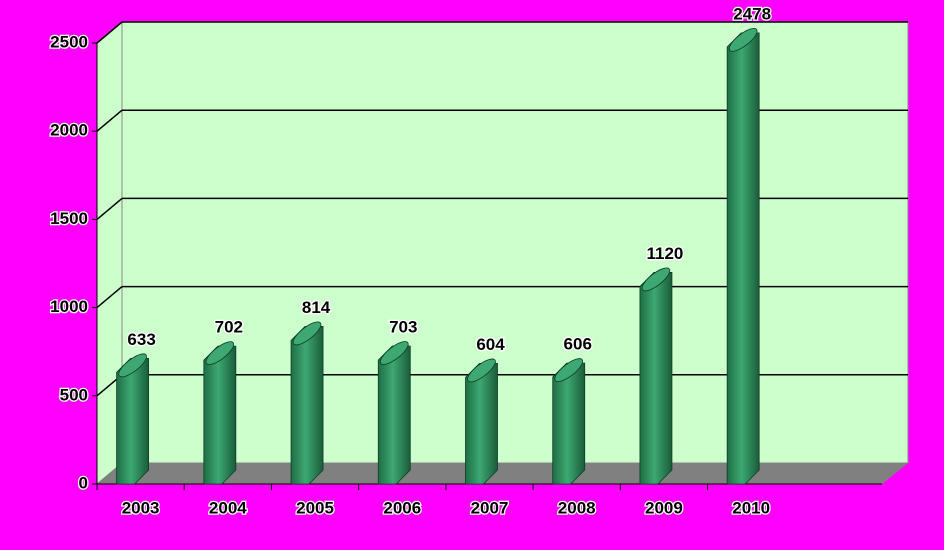 The height and width of the screenshot is (550, 944). Describe the element at coordinates (664, 253) in the screenshot. I see `value-label: 1120` at that location.